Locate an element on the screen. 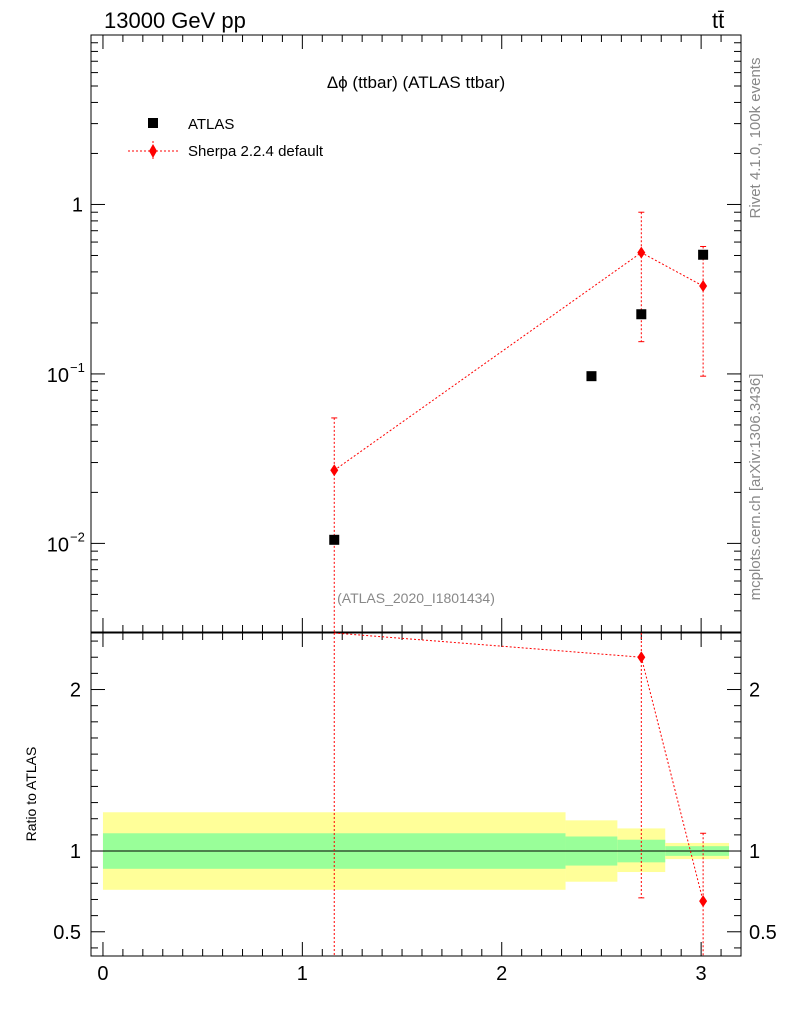 This screenshot has width=786, height=1024. legend-sherpa-label: Sherpa 2.2.4 default is located at coordinates (256, 151).